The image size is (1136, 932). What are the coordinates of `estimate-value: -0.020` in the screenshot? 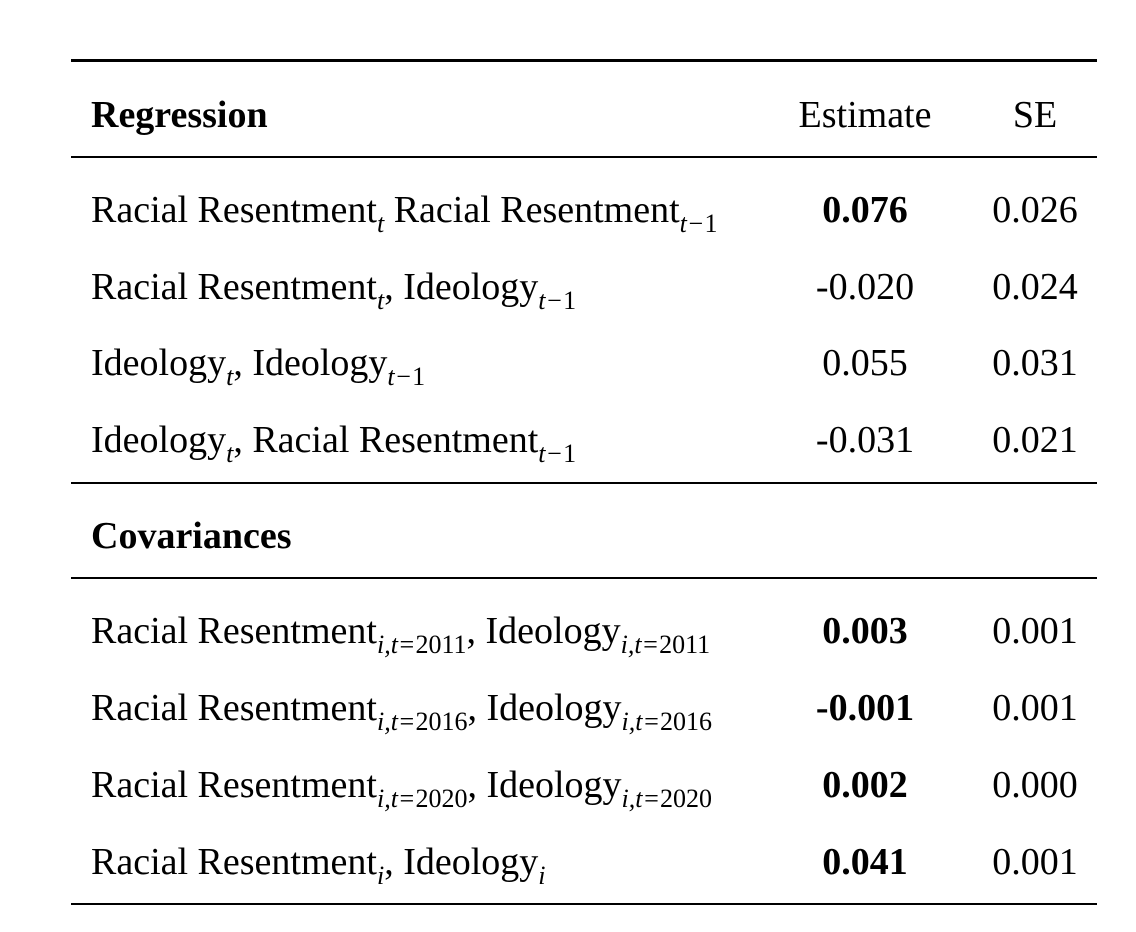 It's located at (865, 287).